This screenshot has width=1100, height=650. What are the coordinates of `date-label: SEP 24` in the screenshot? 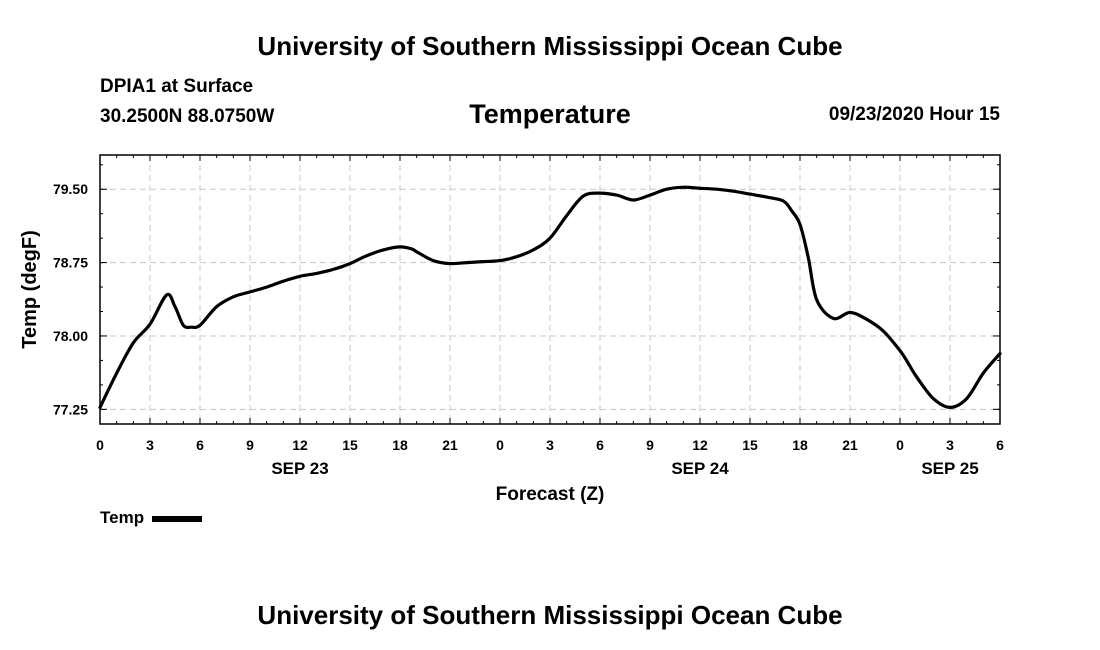 It's located at (700, 468).